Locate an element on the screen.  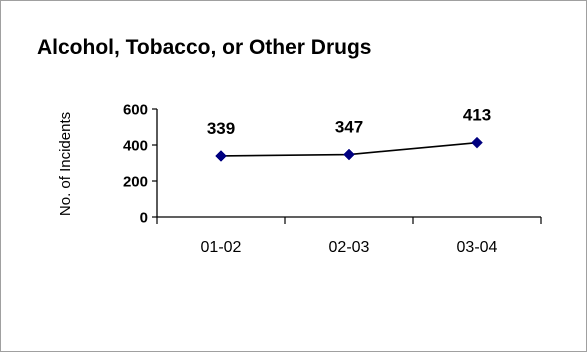
data-label: 347 is located at coordinates (349, 127).